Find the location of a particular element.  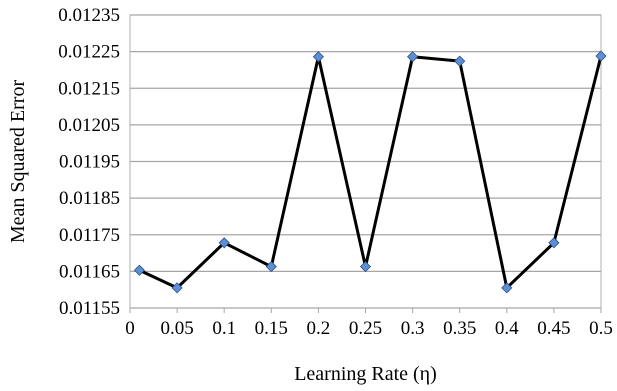

y-tick-label: 0.01205 is located at coordinates (89, 125).